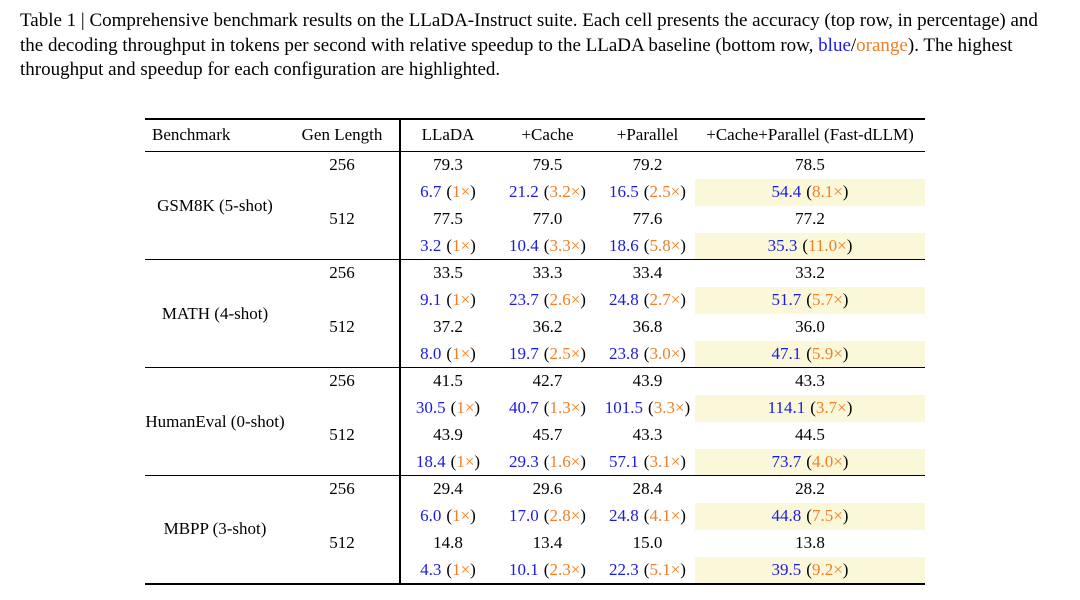  I want to click on speedup-value: 5.7, so click(822, 299).